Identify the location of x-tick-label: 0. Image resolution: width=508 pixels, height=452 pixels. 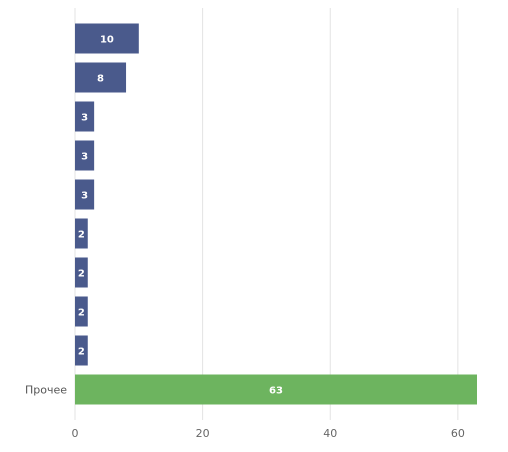
(75, 433).